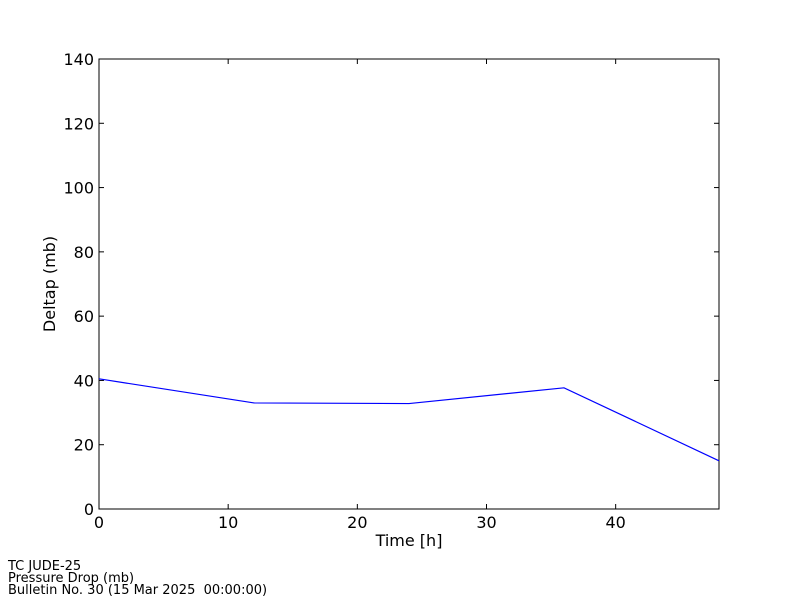 The height and width of the screenshot is (600, 800). I want to click on footer-line: Pressure Drop (mb), so click(71, 578).